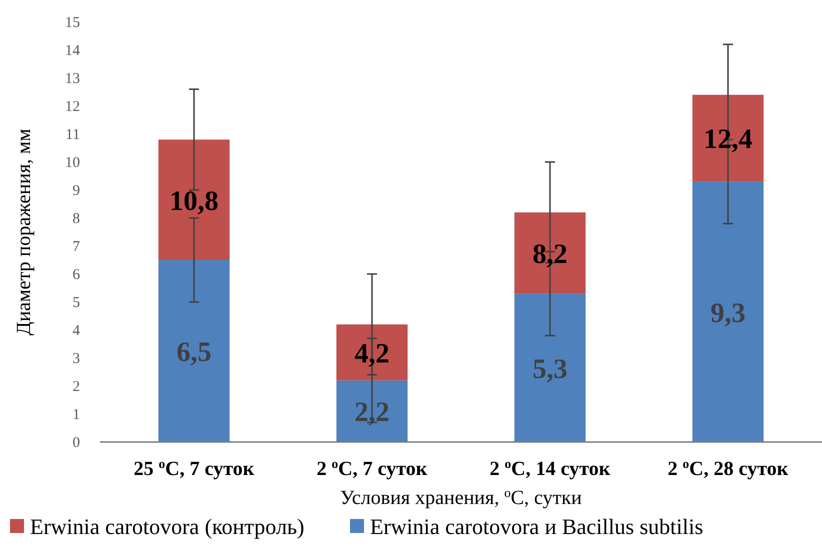  What do you see at coordinates (72, 79) in the screenshot?
I see `y-tick-label: 13` at bounding box center [72, 79].